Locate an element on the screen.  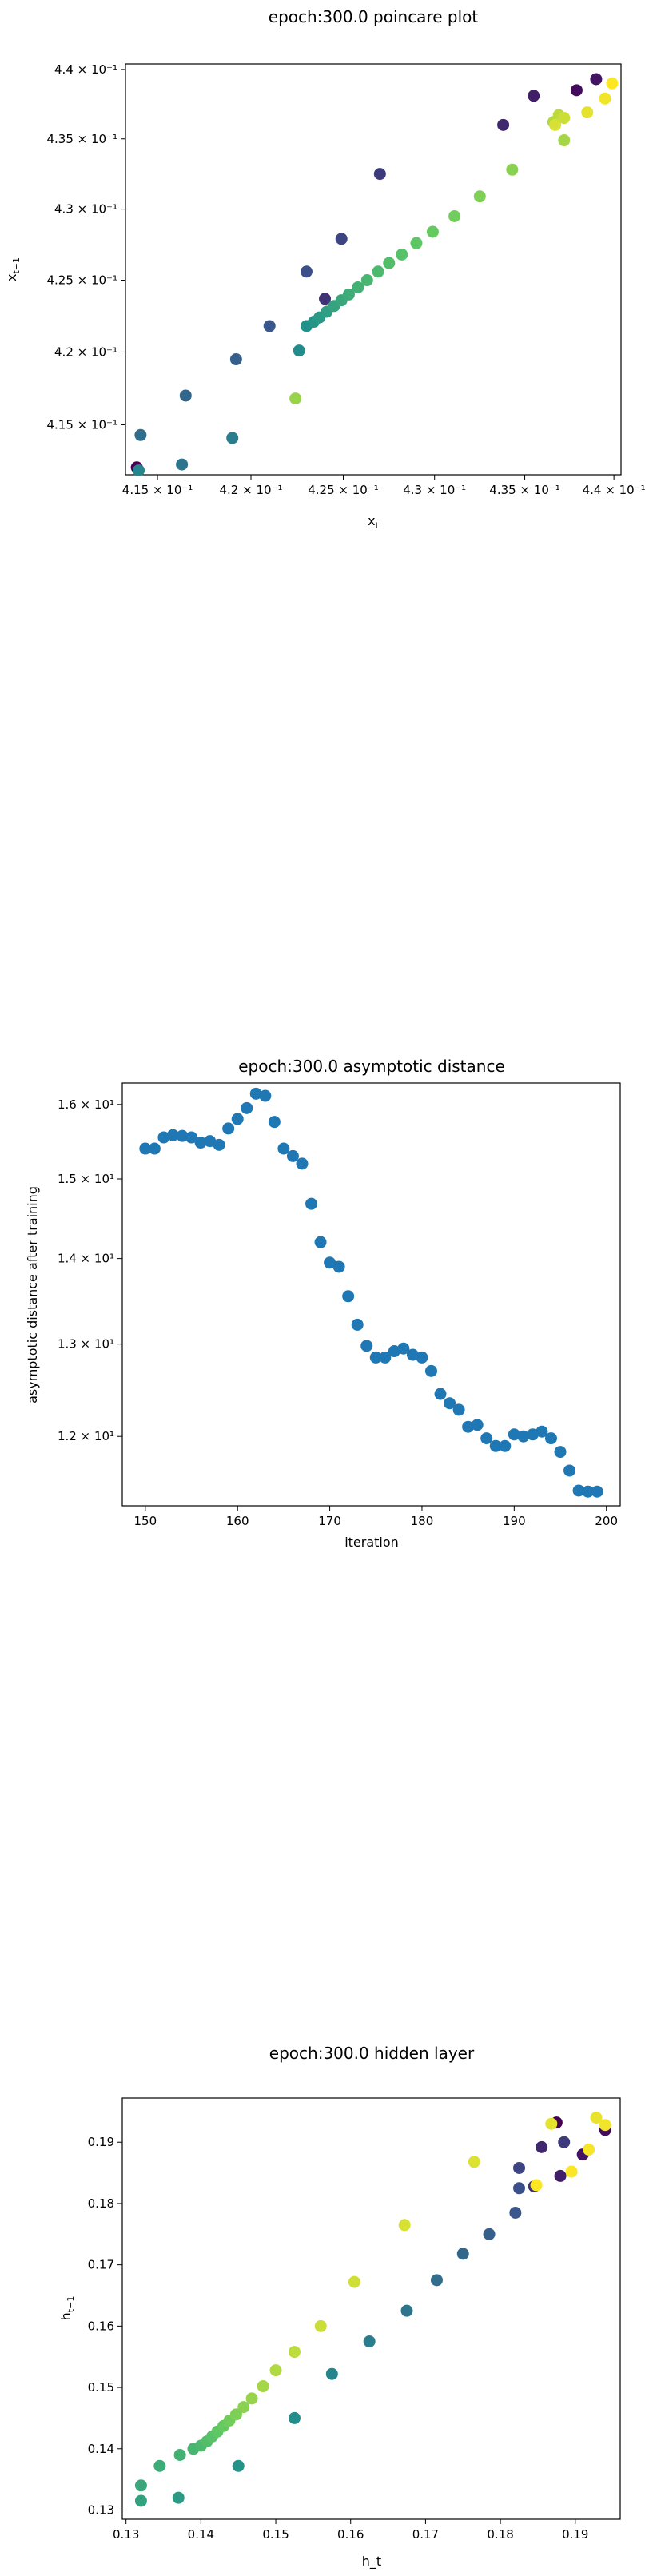
asymptotic-xtick-label: 190 is located at coordinates (514, 1521).